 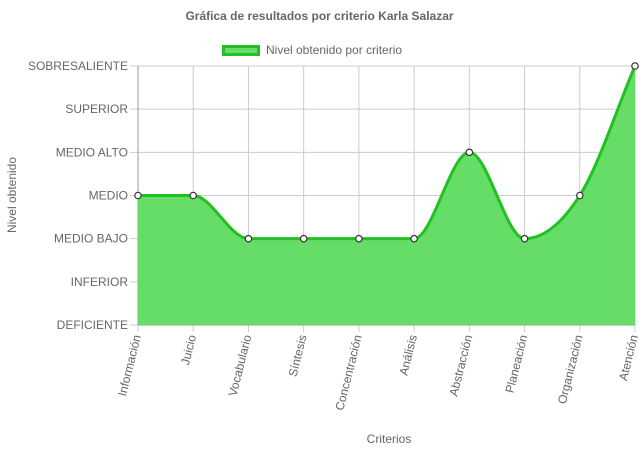 What do you see at coordinates (240, 365) in the screenshot?
I see `x-tick-label: Vocabulario` at bounding box center [240, 365].